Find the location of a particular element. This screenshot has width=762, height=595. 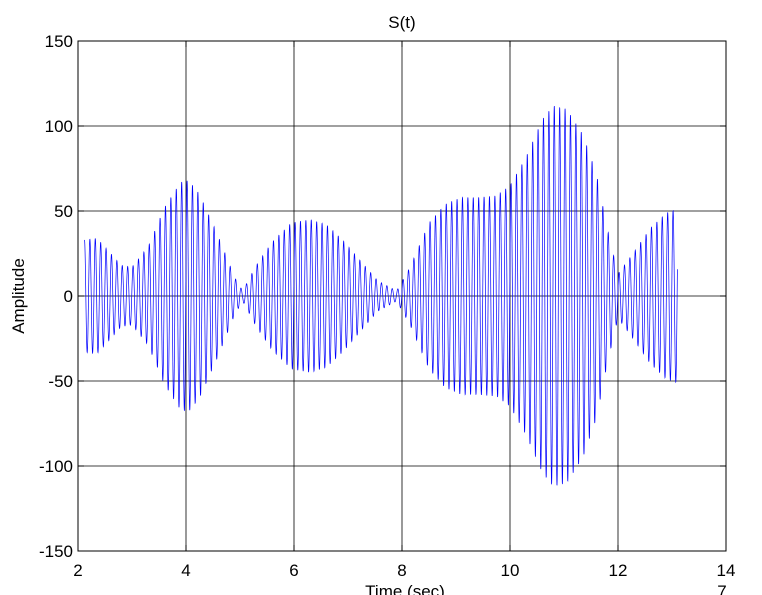

x-tick-labels: 2 4 6 8 10 12 14 is located at coordinates (404, 570).